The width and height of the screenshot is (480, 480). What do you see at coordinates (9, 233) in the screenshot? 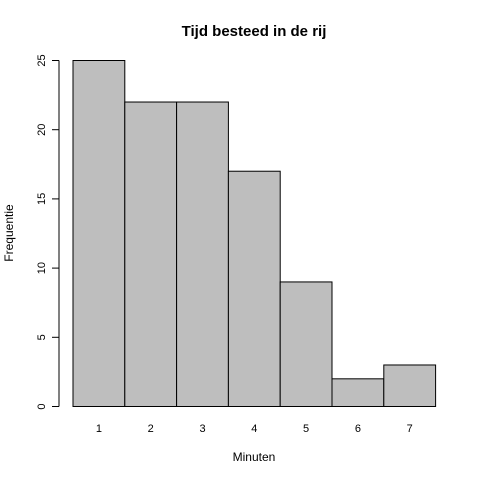
I see `y-axis-label: Frequentie` at bounding box center [9, 233].